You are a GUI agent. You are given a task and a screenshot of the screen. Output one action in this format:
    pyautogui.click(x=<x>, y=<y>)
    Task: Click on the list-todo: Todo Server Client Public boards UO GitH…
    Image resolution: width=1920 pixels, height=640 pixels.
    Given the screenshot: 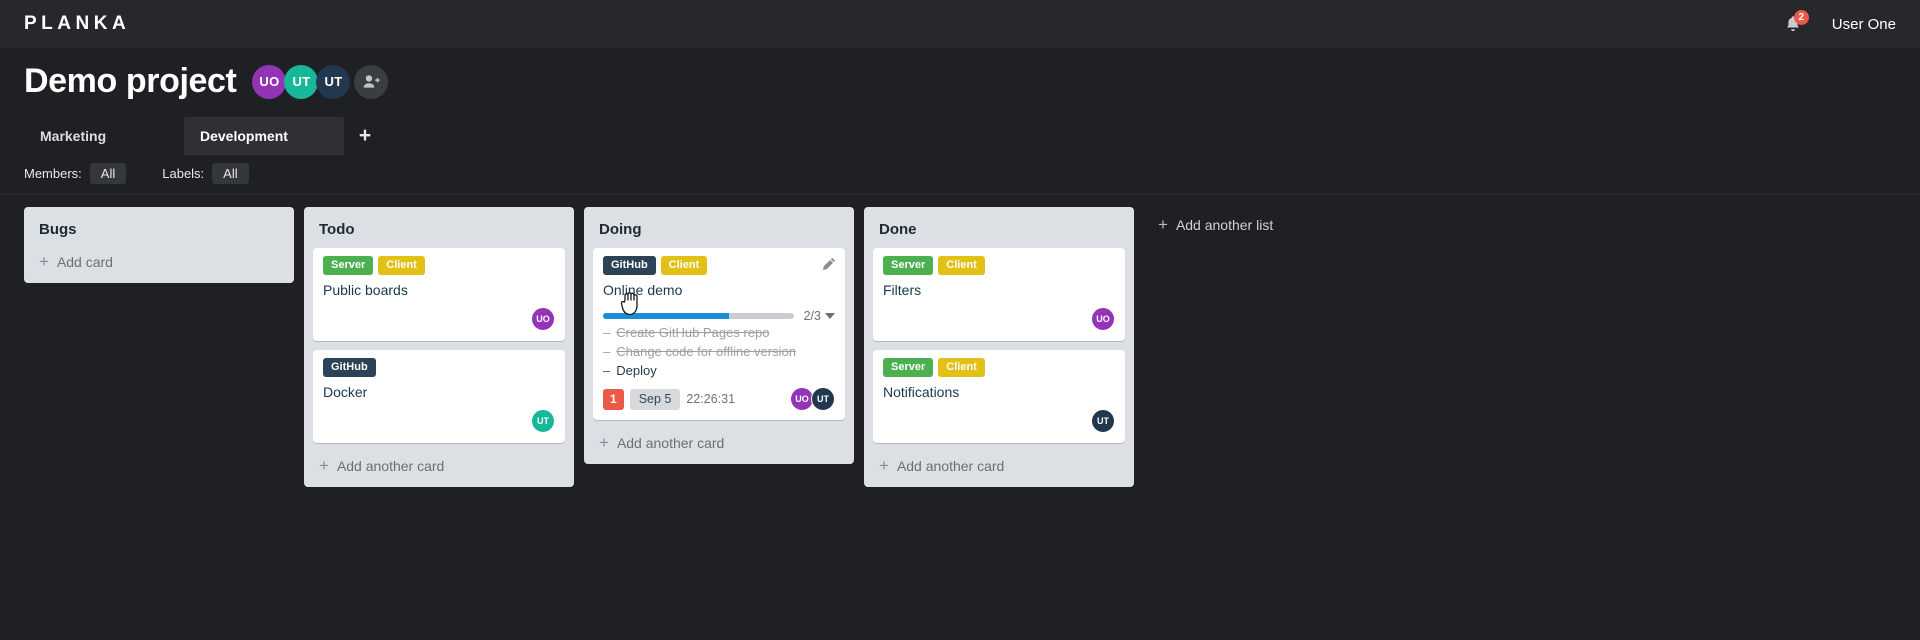 What is the action you would take?
    pyautogui.click(x=439, y=347)
    